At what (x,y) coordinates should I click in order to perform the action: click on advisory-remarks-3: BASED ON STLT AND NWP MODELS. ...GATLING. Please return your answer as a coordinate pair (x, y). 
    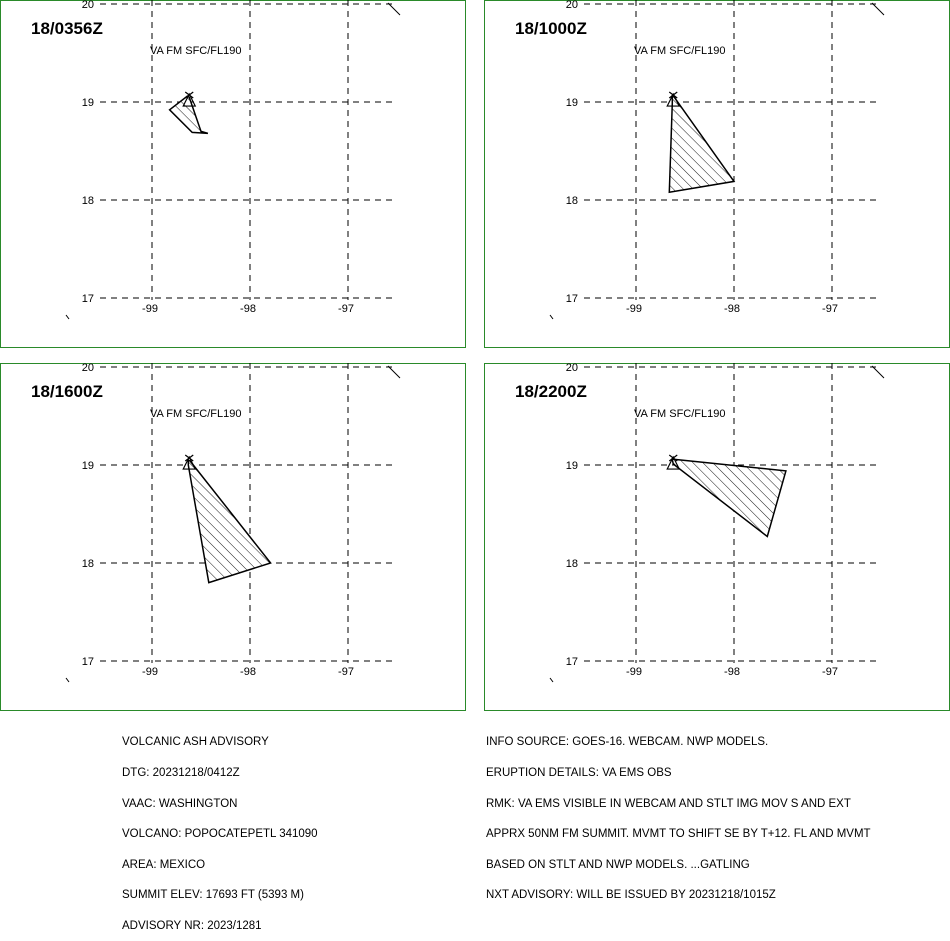
    Looking at the image, I should click on (618, 864).